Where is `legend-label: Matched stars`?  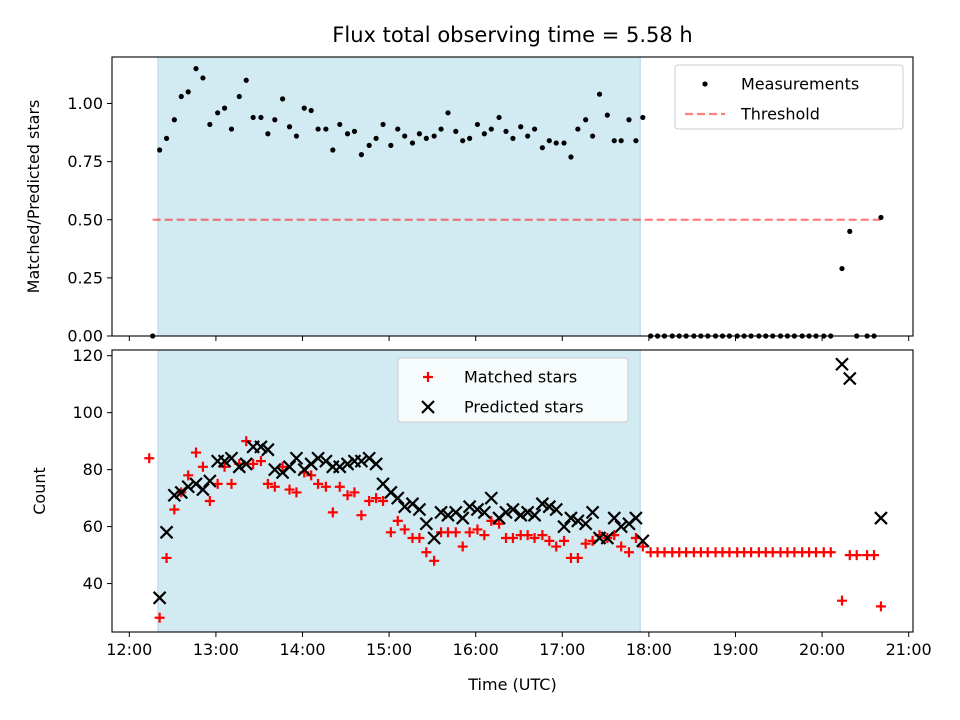
legend-label: Matched stars is located at coordinates (520, 377).